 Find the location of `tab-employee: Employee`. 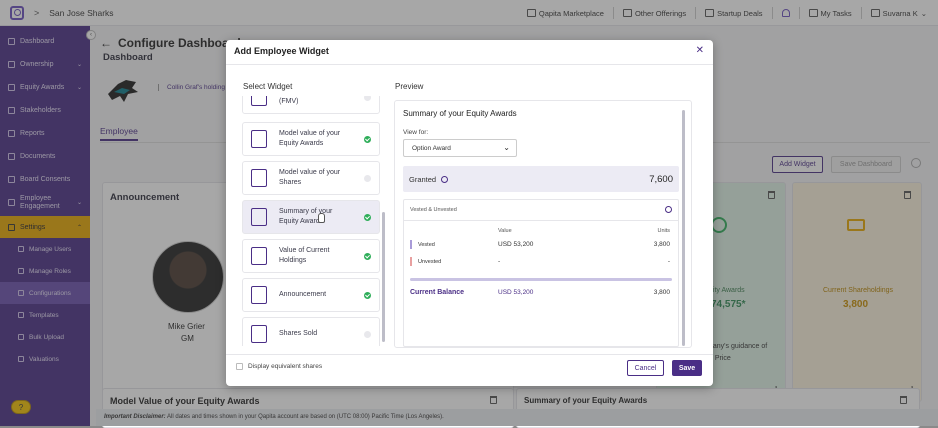

tab-employee: Employee is located at coordinates (119, 133).